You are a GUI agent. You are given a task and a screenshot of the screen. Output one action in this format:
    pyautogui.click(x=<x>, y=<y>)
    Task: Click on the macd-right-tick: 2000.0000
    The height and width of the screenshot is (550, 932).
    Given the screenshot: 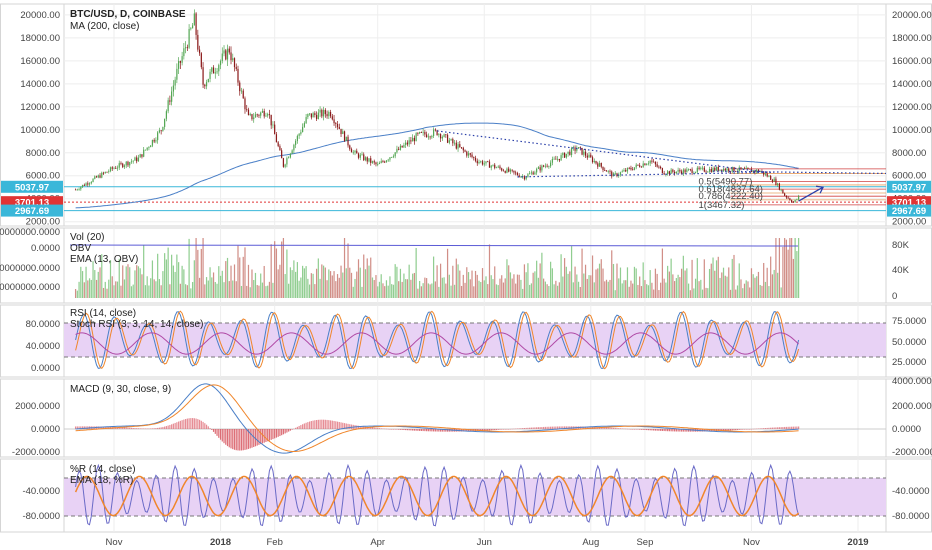 What is the action you would take?
    pyautogui.click(x=912, y=406)
    